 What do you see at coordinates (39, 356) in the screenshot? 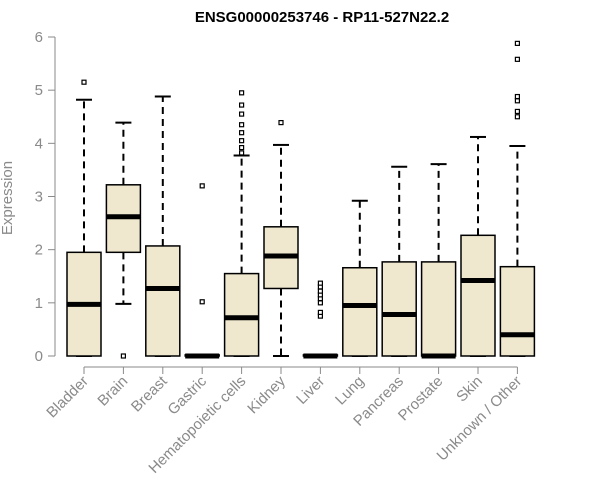
I see `y-tick-label: 0` at bounding box center [39, 356].